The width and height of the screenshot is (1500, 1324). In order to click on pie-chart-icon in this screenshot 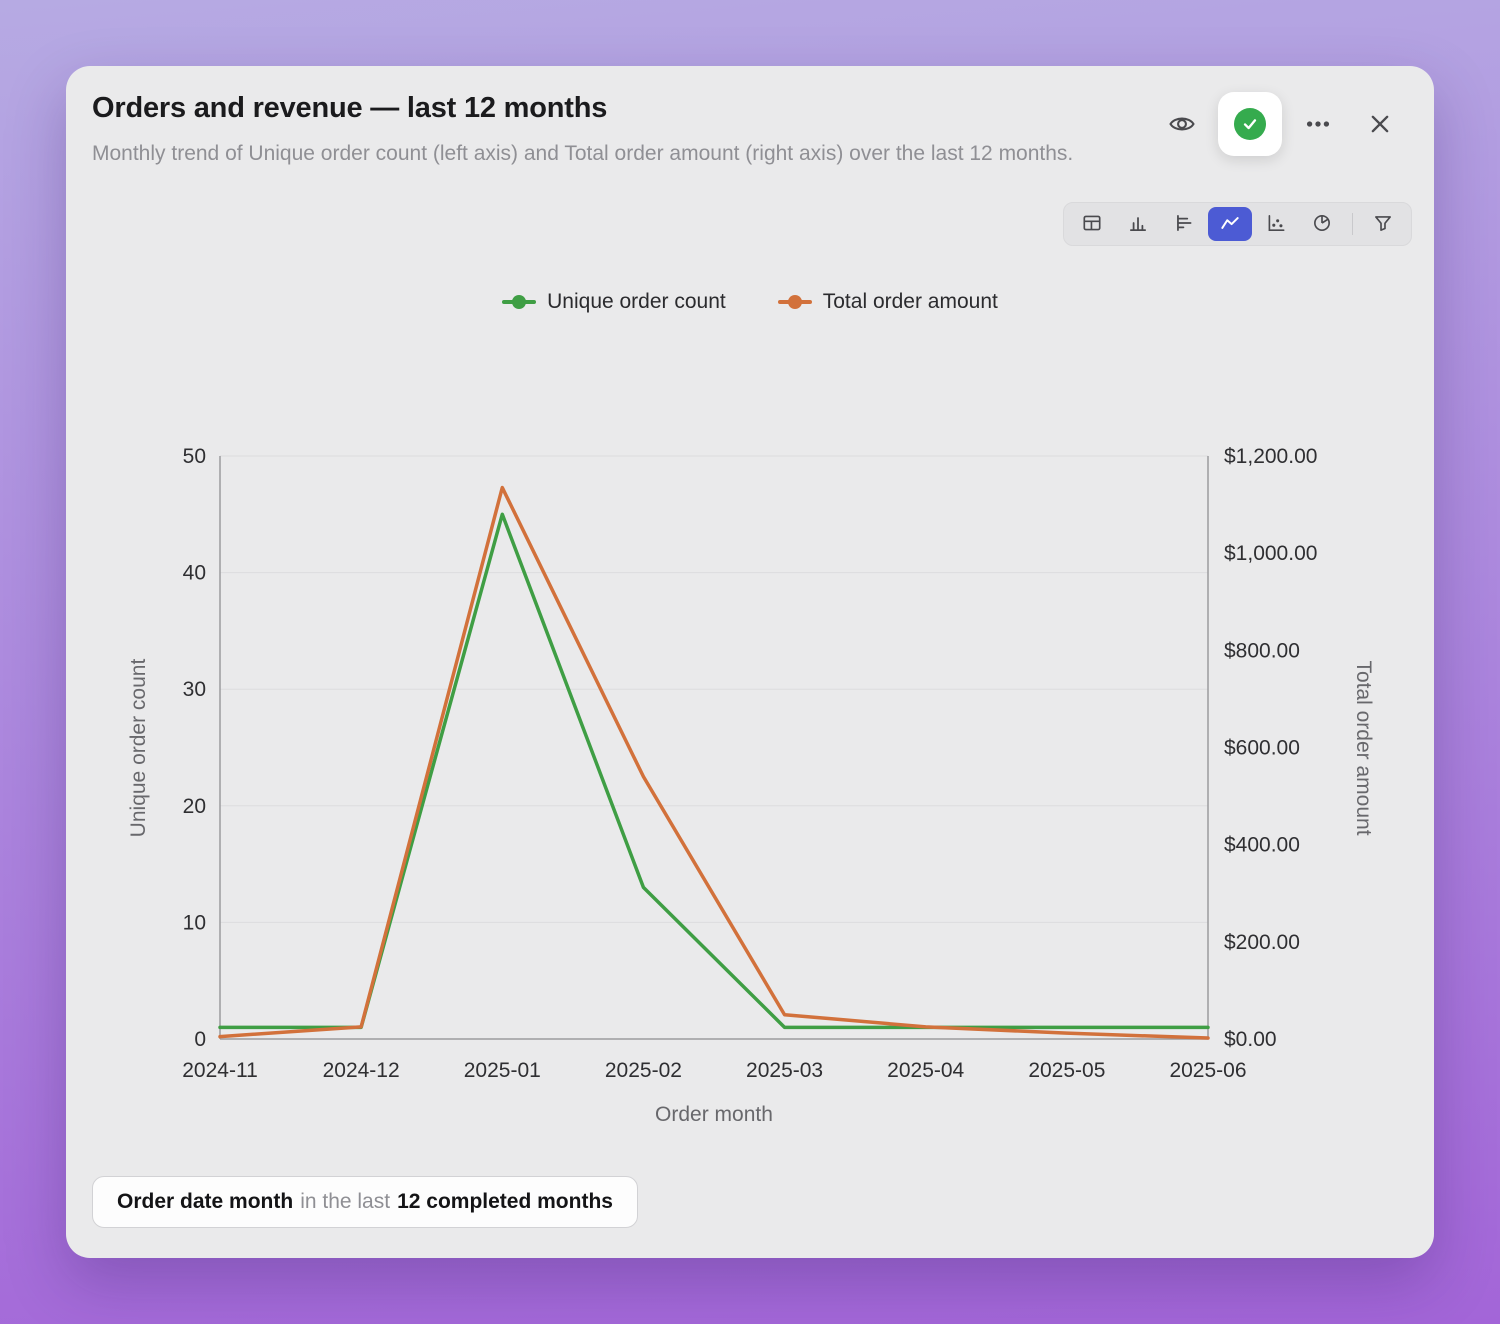, I will do `click(1322, 224)`.